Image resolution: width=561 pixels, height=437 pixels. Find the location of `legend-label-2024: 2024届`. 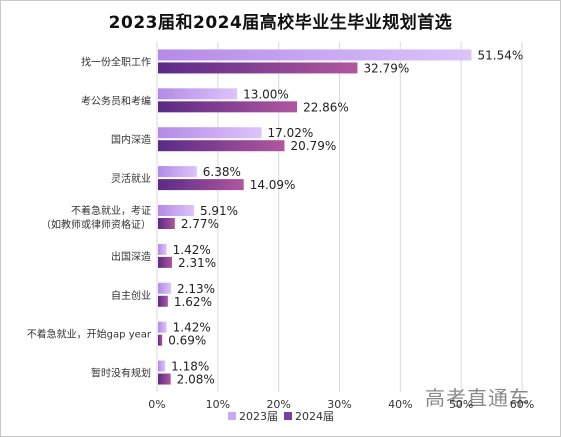

legend-label-2024: 2024届 is located at coordinates (314, 416).